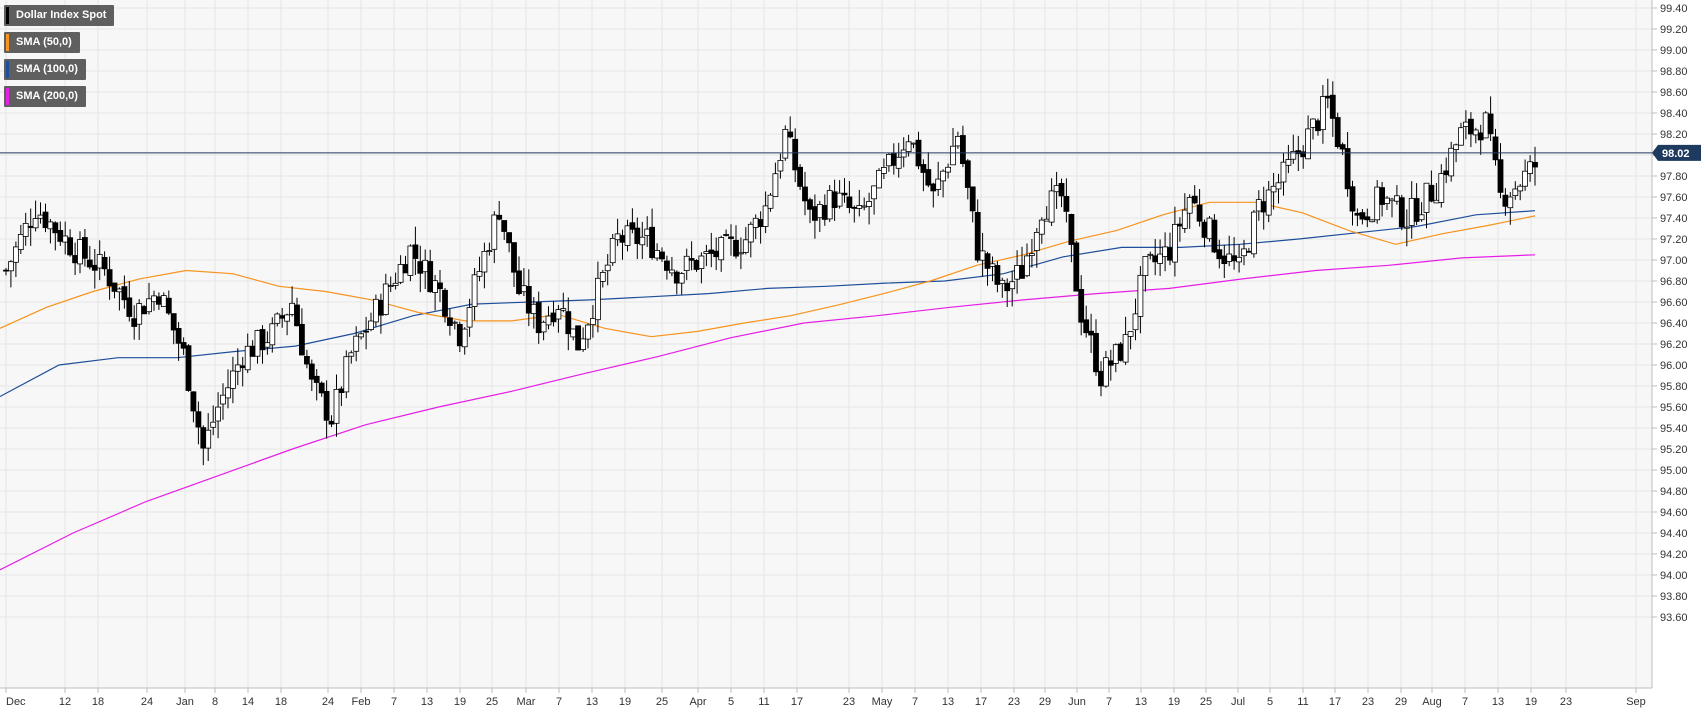 The image size is (1707, 717). What do you see at coordinates (42, 42) in the screenshot?
I see `legend-sma-50: SMA (50,0)` at bounding box center [42, 42].